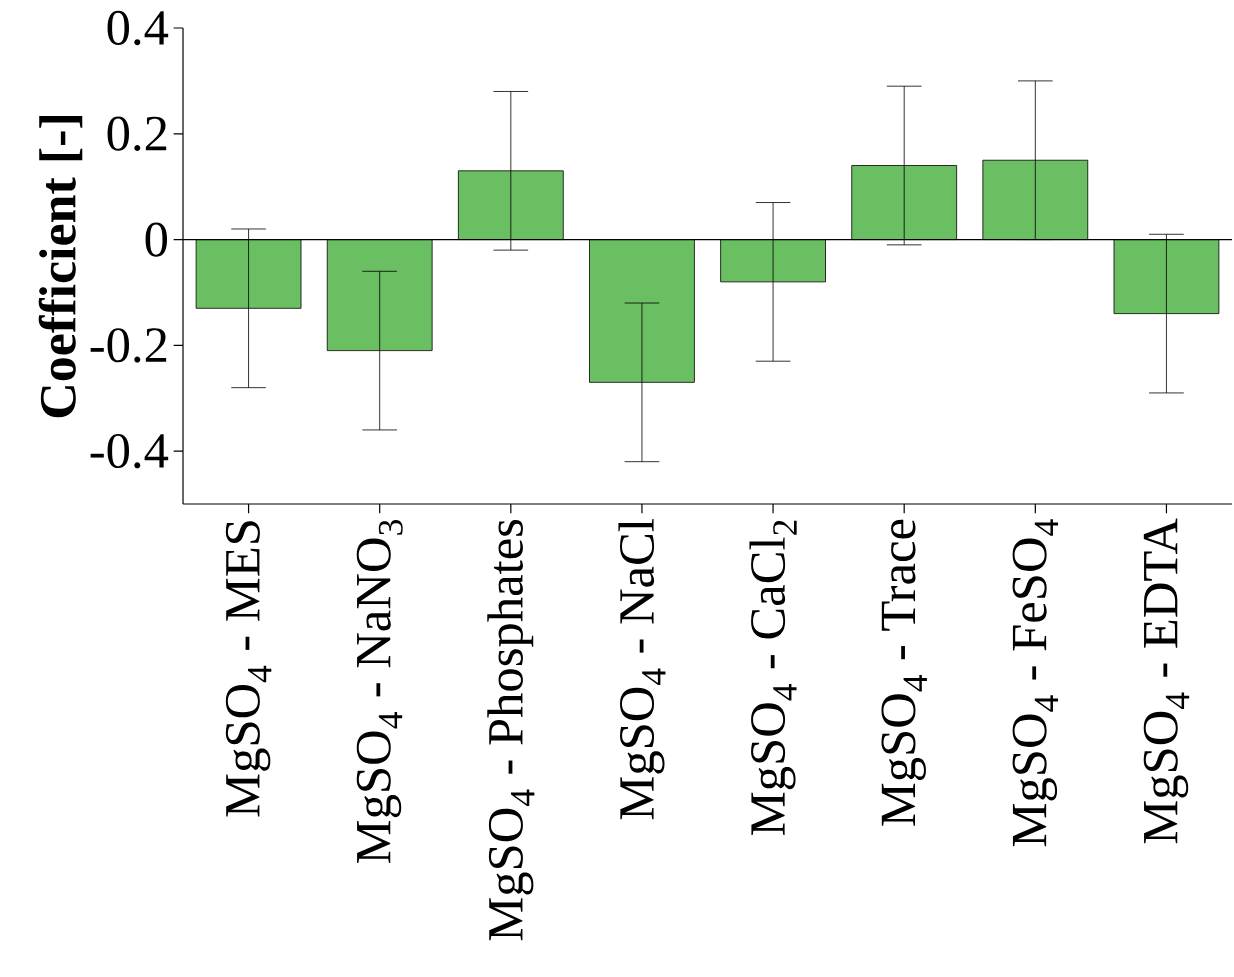  What do you see at coordinates (642, 669) in the screenshot?
I see `x-tick-label: MgSO$_{4}$ - NaCl` at bounding box center [642, 669].